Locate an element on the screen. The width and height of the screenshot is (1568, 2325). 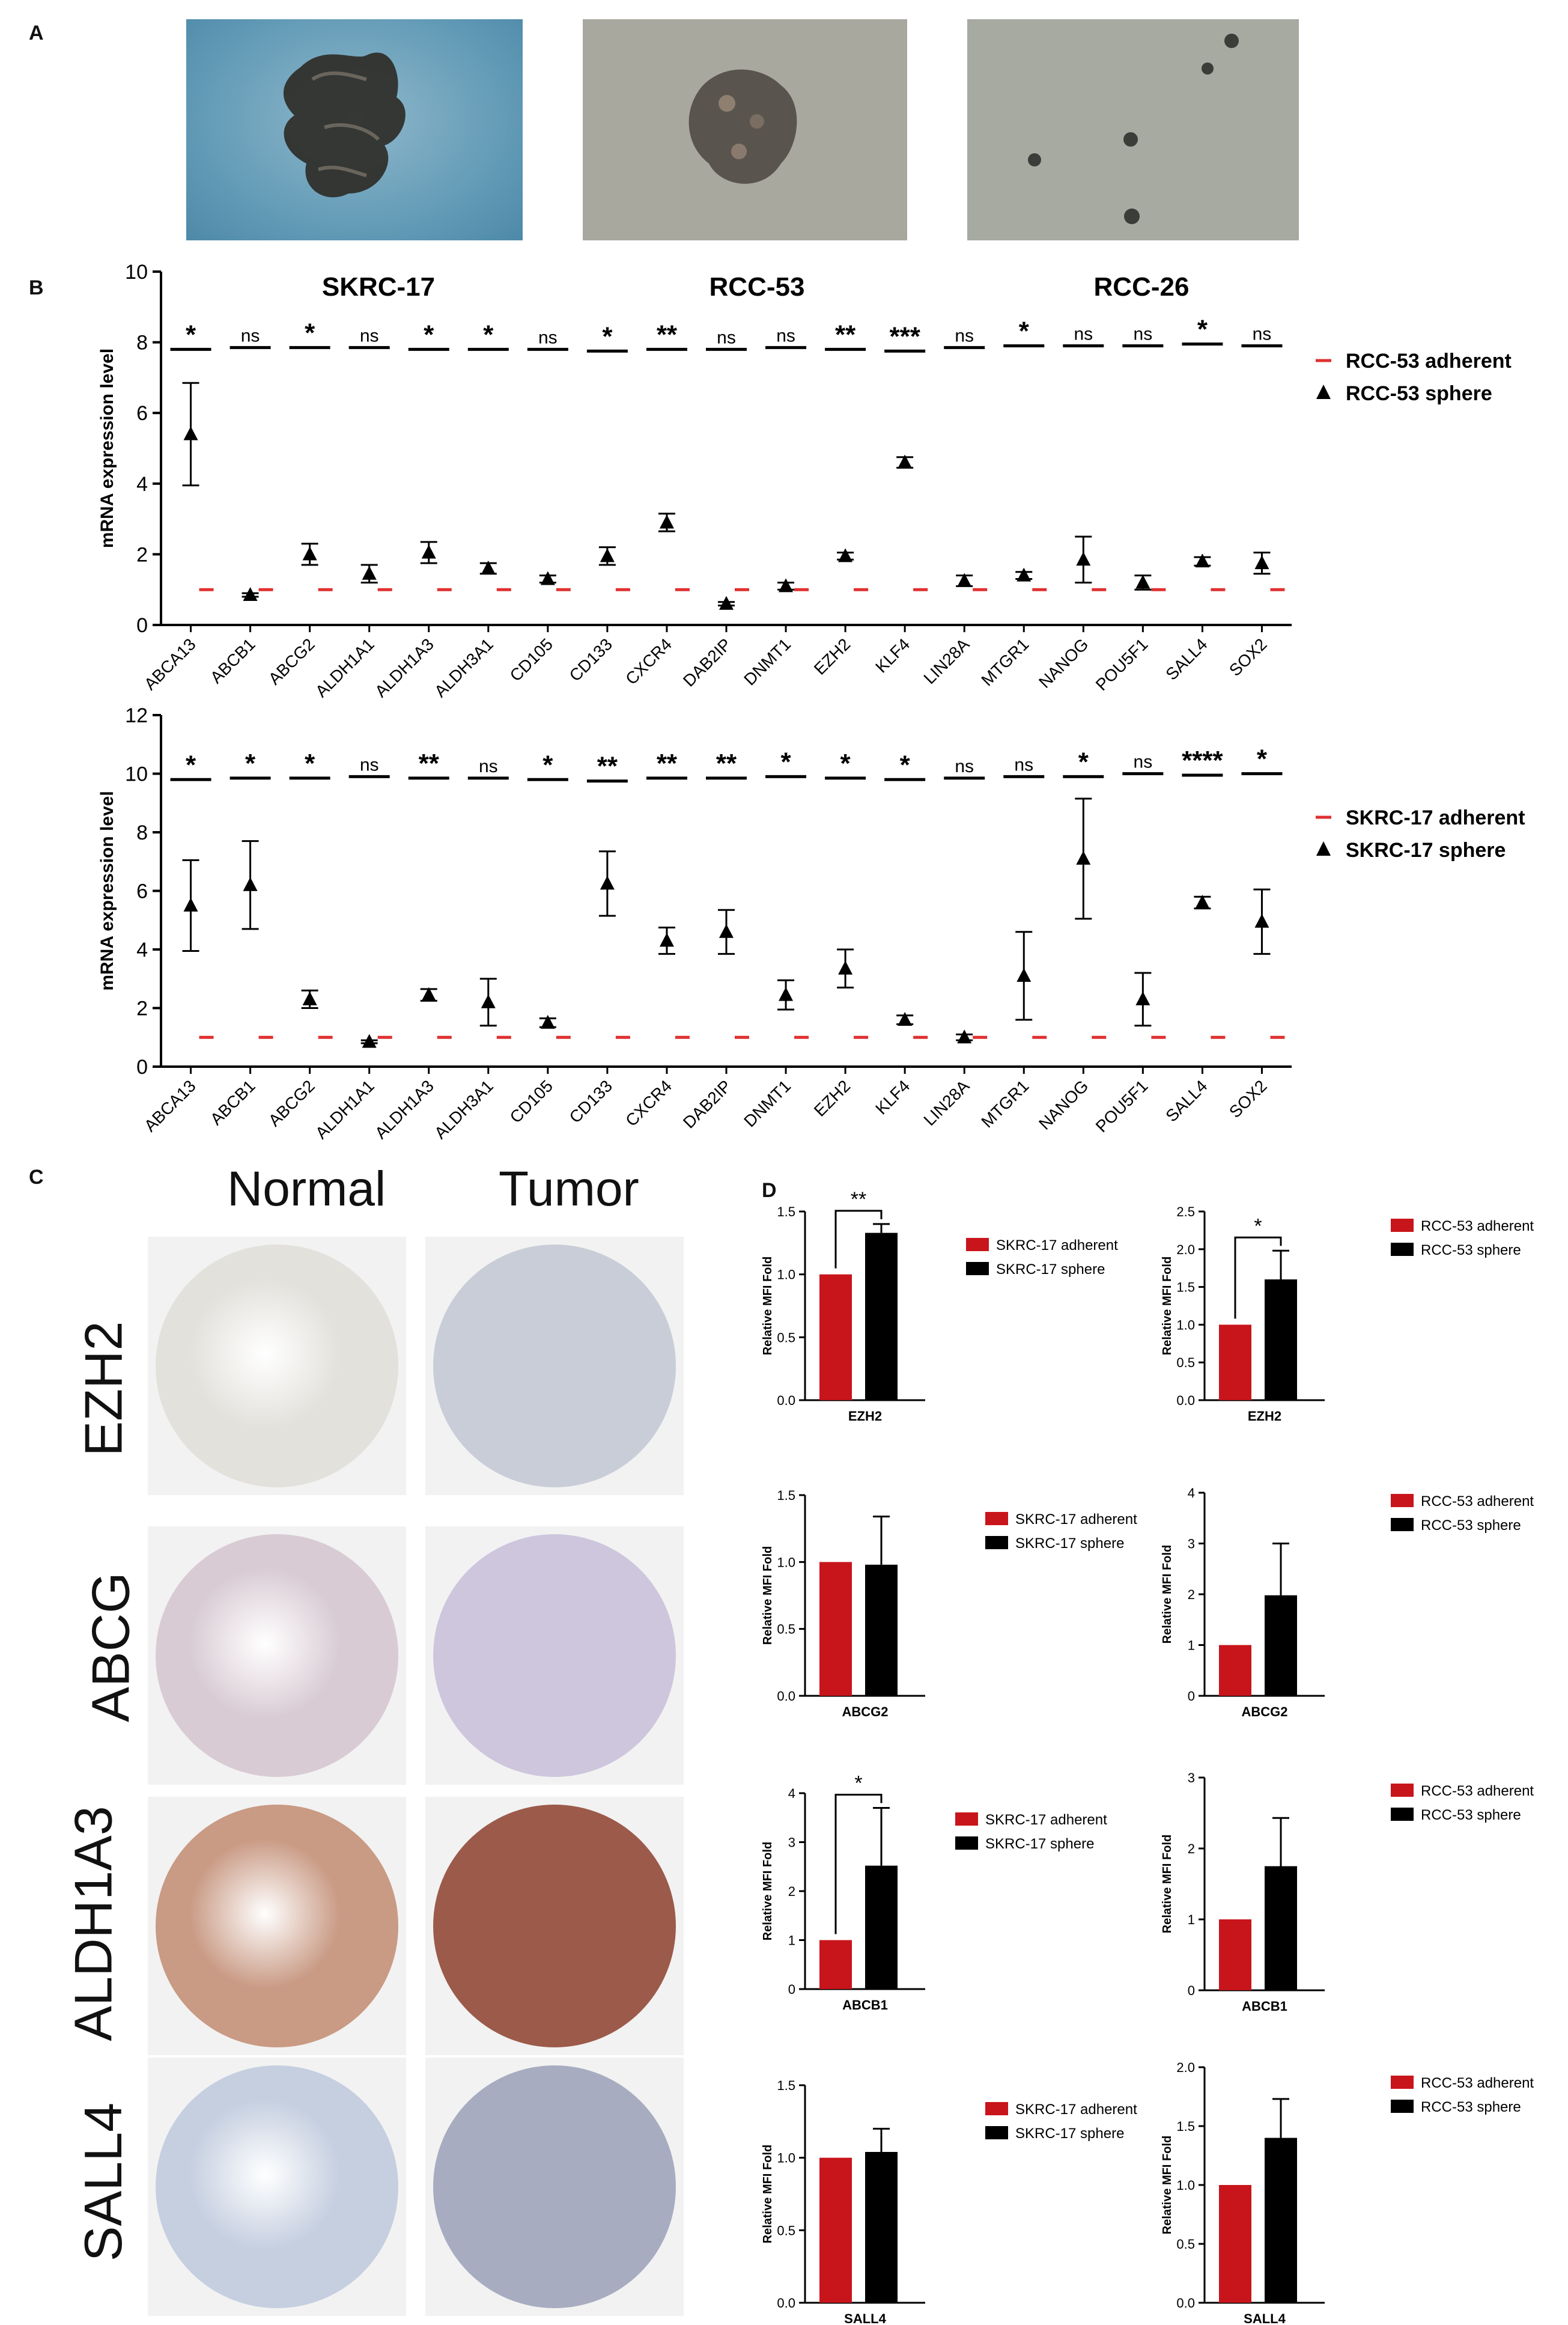
y-tick-label: 3 is located at coordinates (1191, 1544).